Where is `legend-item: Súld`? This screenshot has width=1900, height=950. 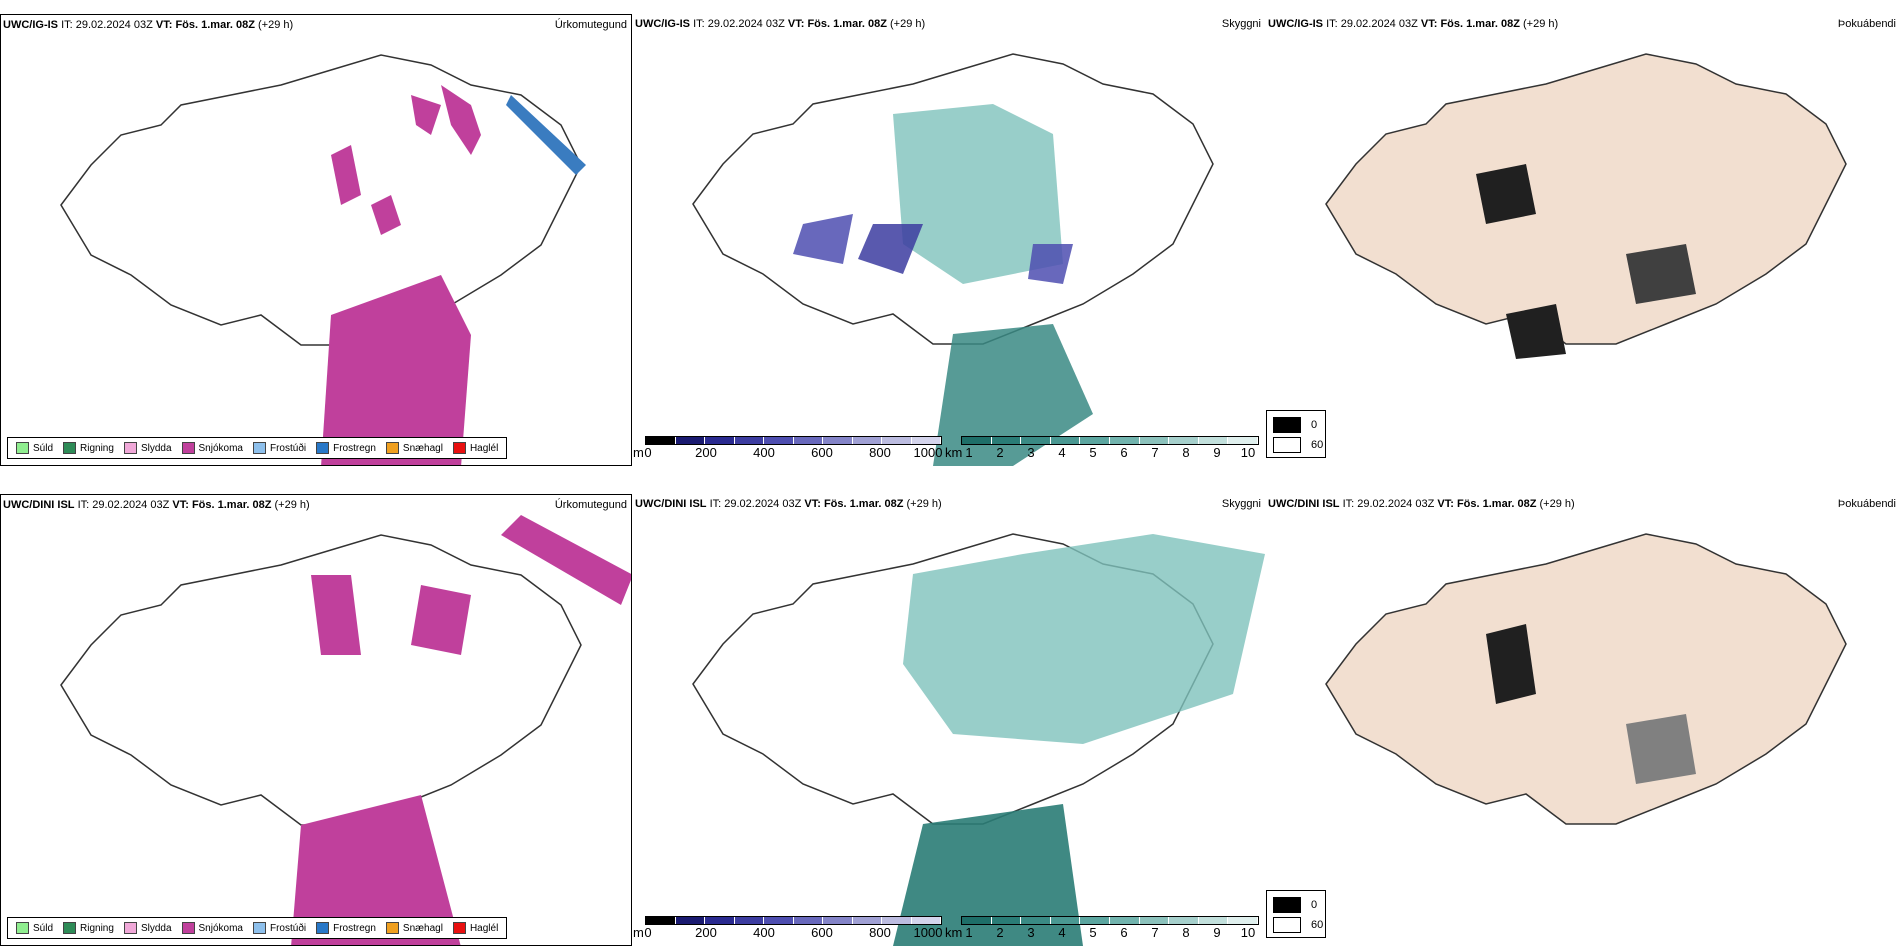
legend-item: Súld is located at coordinates (34, 448).